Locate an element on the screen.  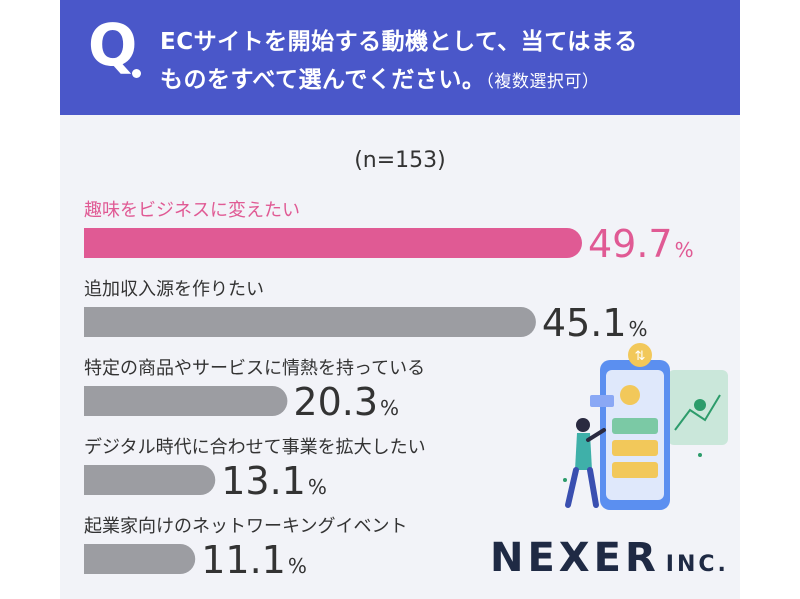
logo-main: NEXER is located at coordinates (575, 558).